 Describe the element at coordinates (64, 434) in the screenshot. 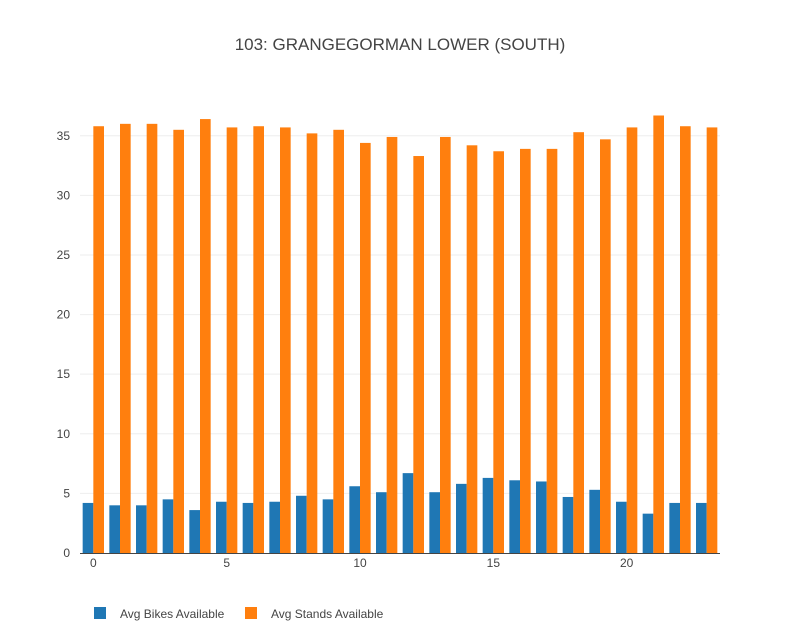

I see `y-tick-label: 10` at that location.